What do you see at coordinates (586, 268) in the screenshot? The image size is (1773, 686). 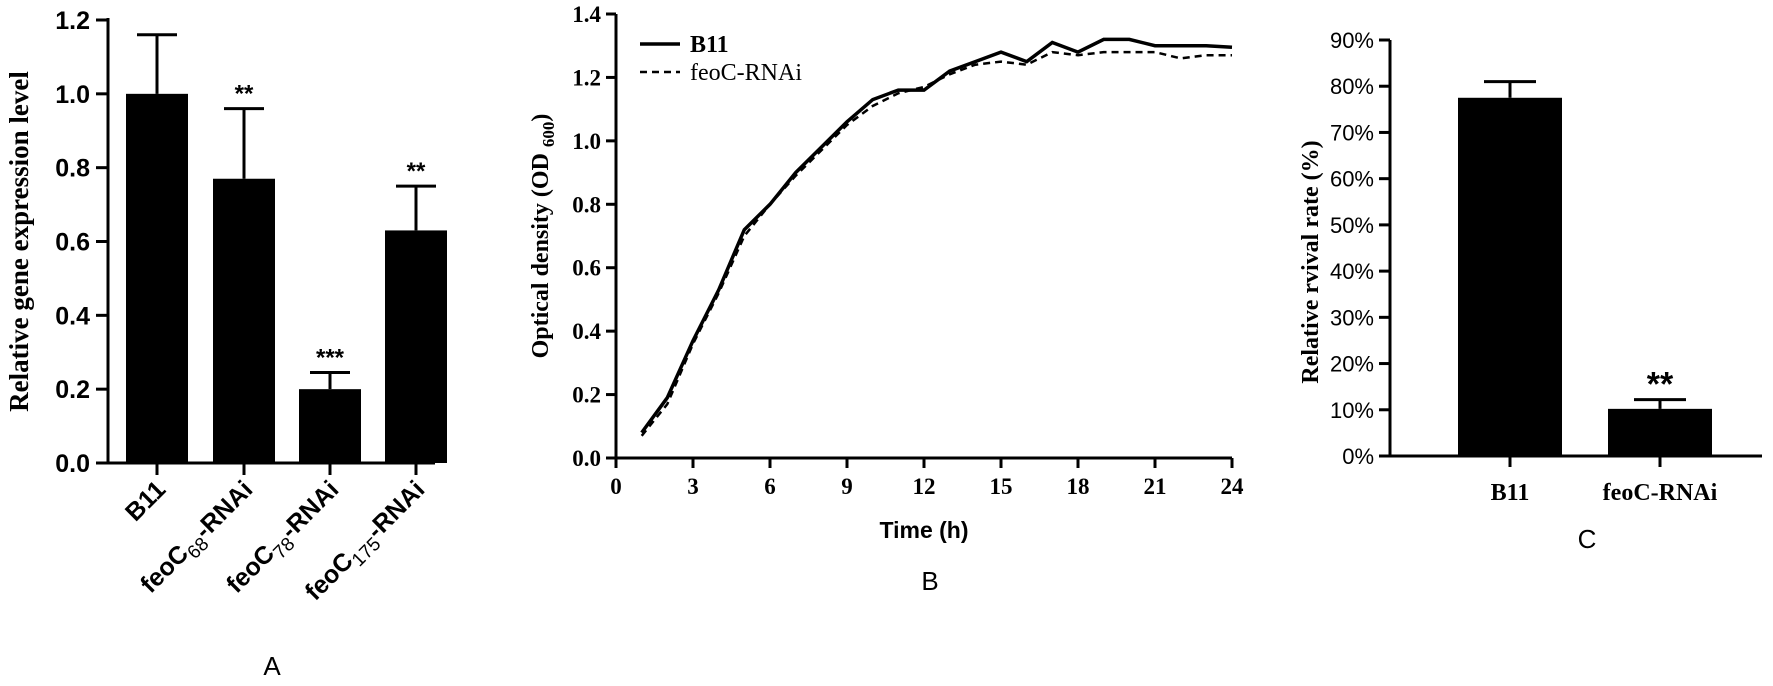 I see `b-y-tick-label: 0.6` at bounding box center [586, 268].